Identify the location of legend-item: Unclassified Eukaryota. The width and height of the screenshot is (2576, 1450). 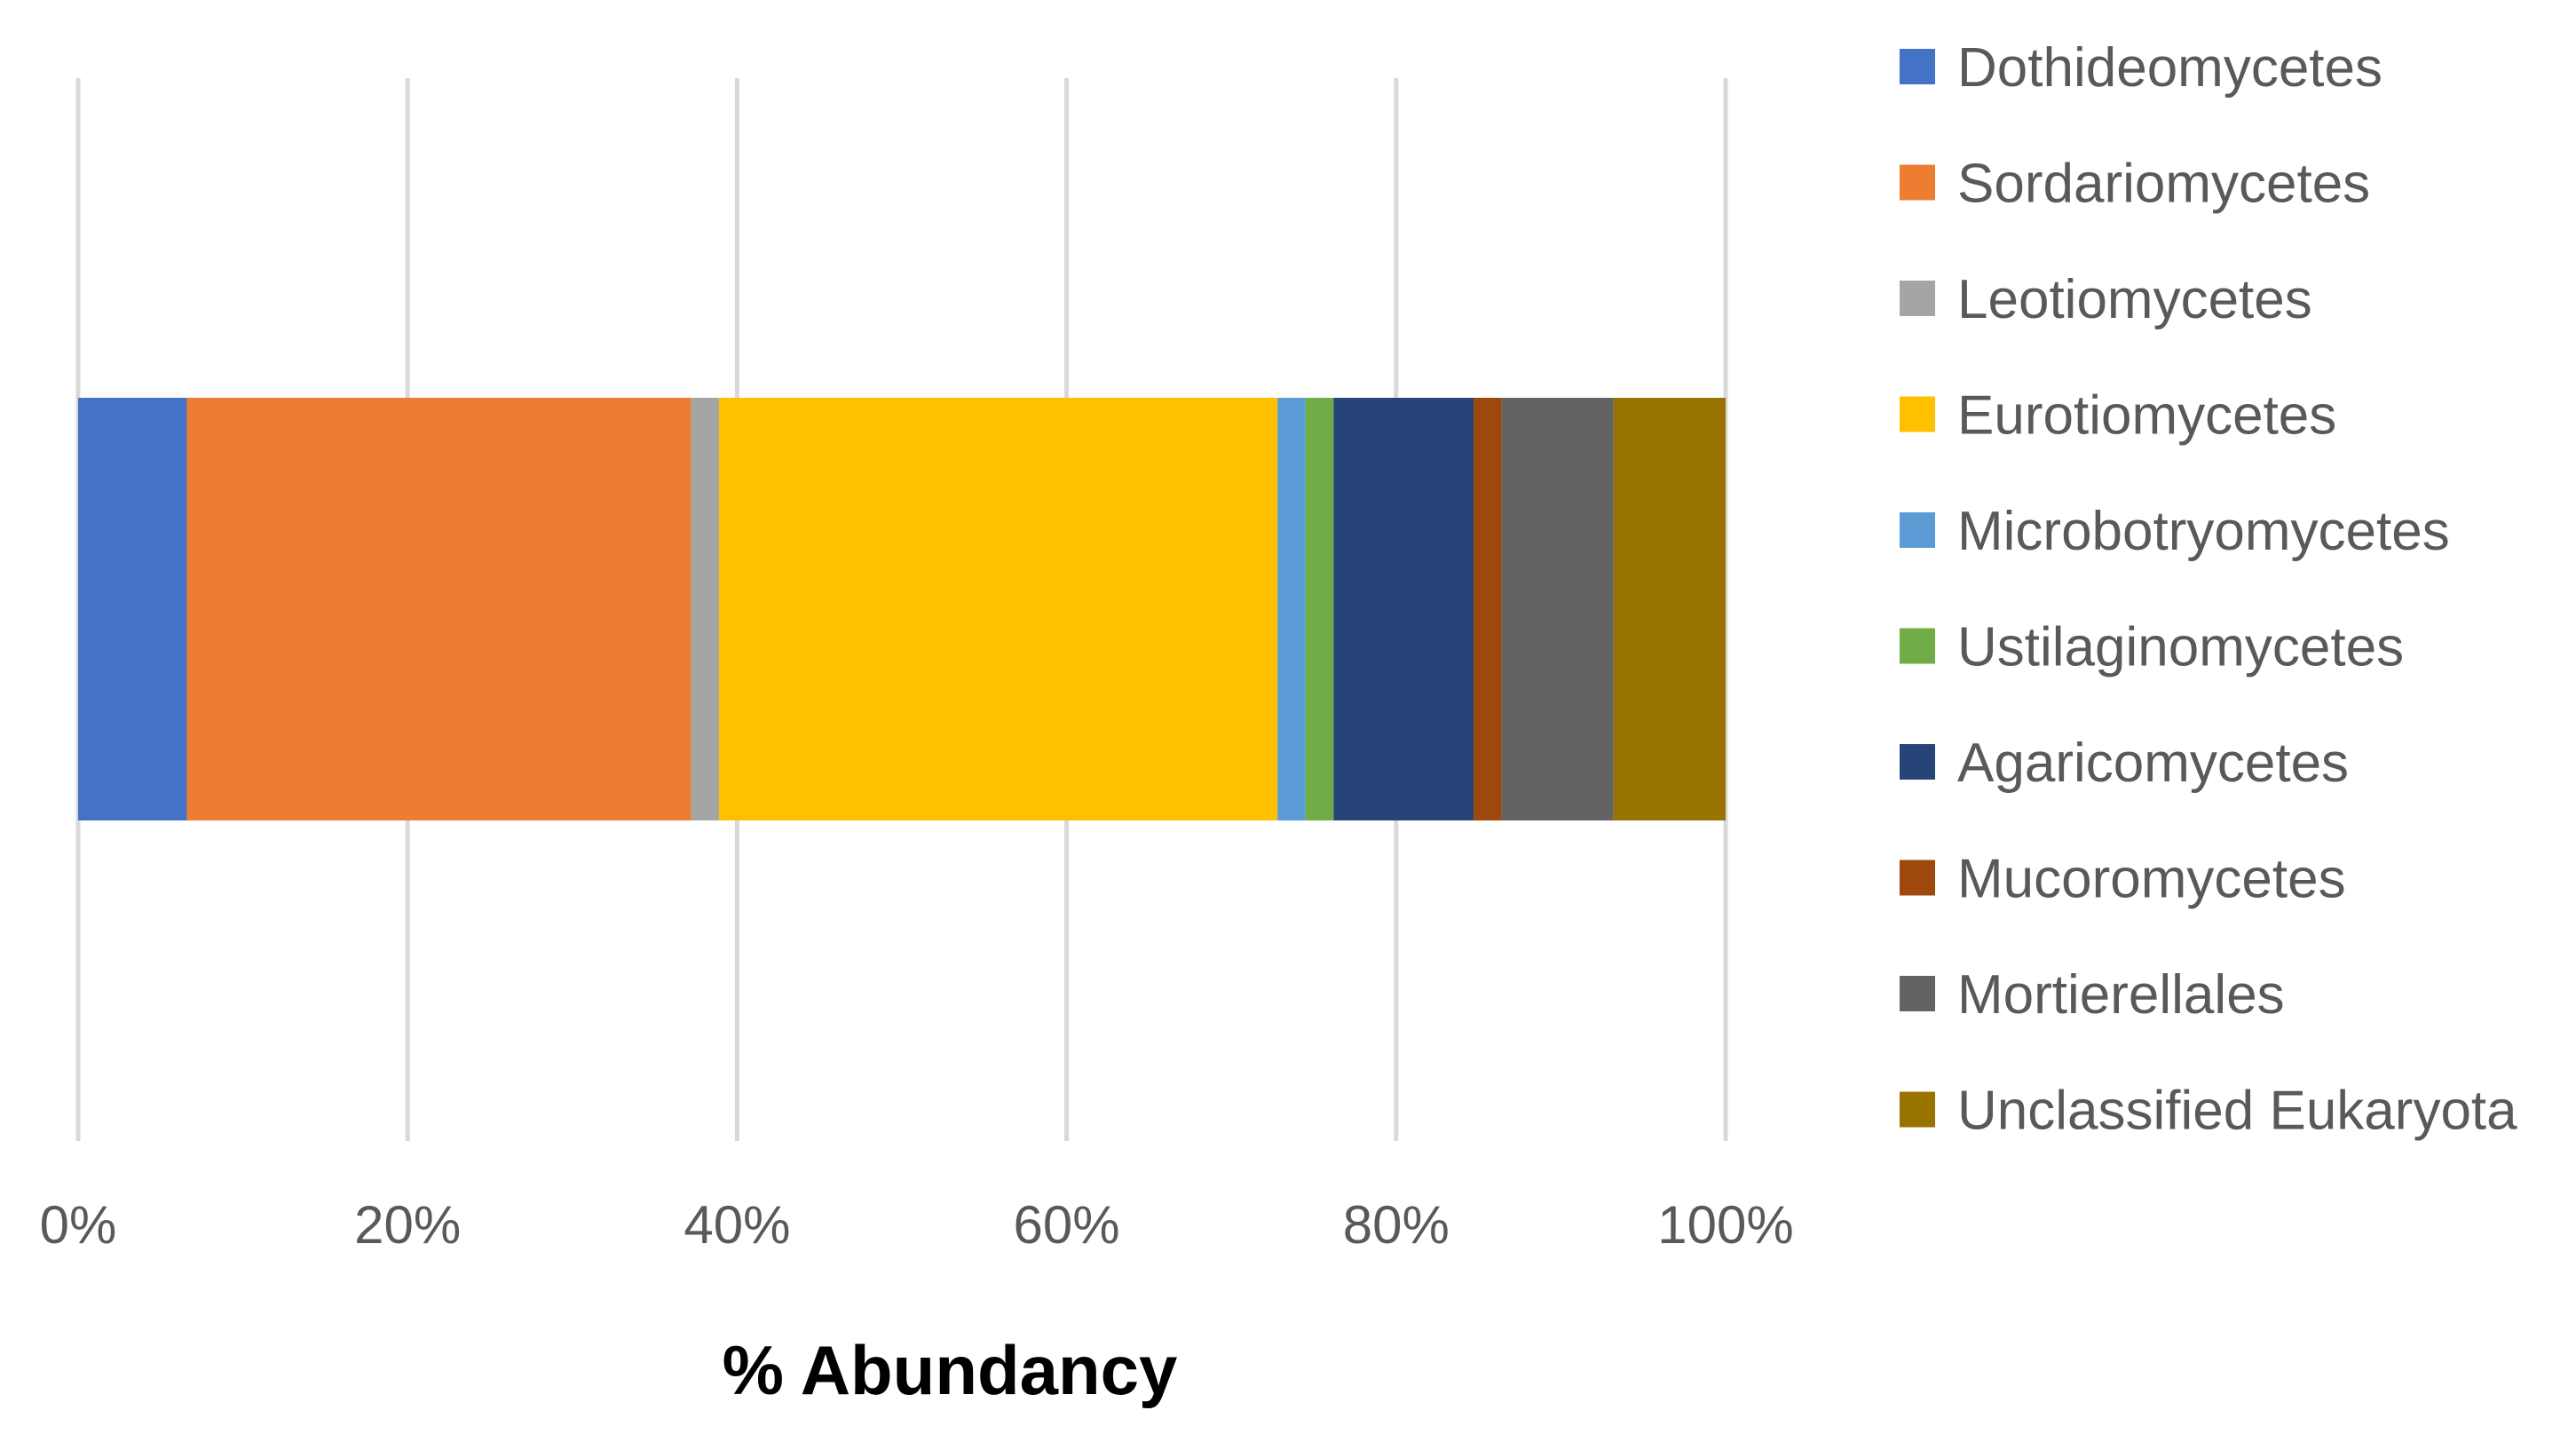
(2208, 1111).